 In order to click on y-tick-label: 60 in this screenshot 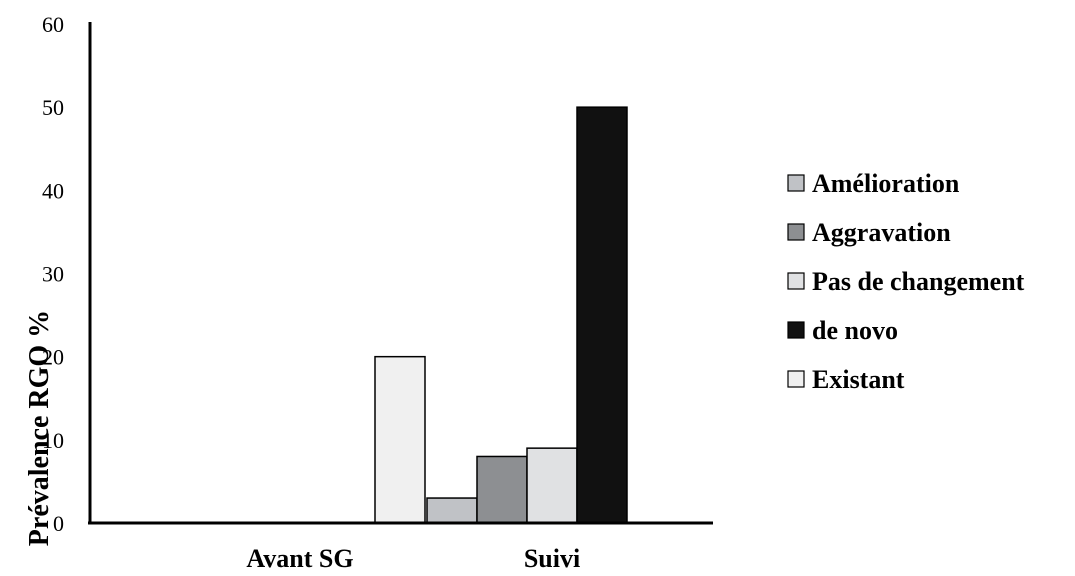, I will do `click(53, 24)`.